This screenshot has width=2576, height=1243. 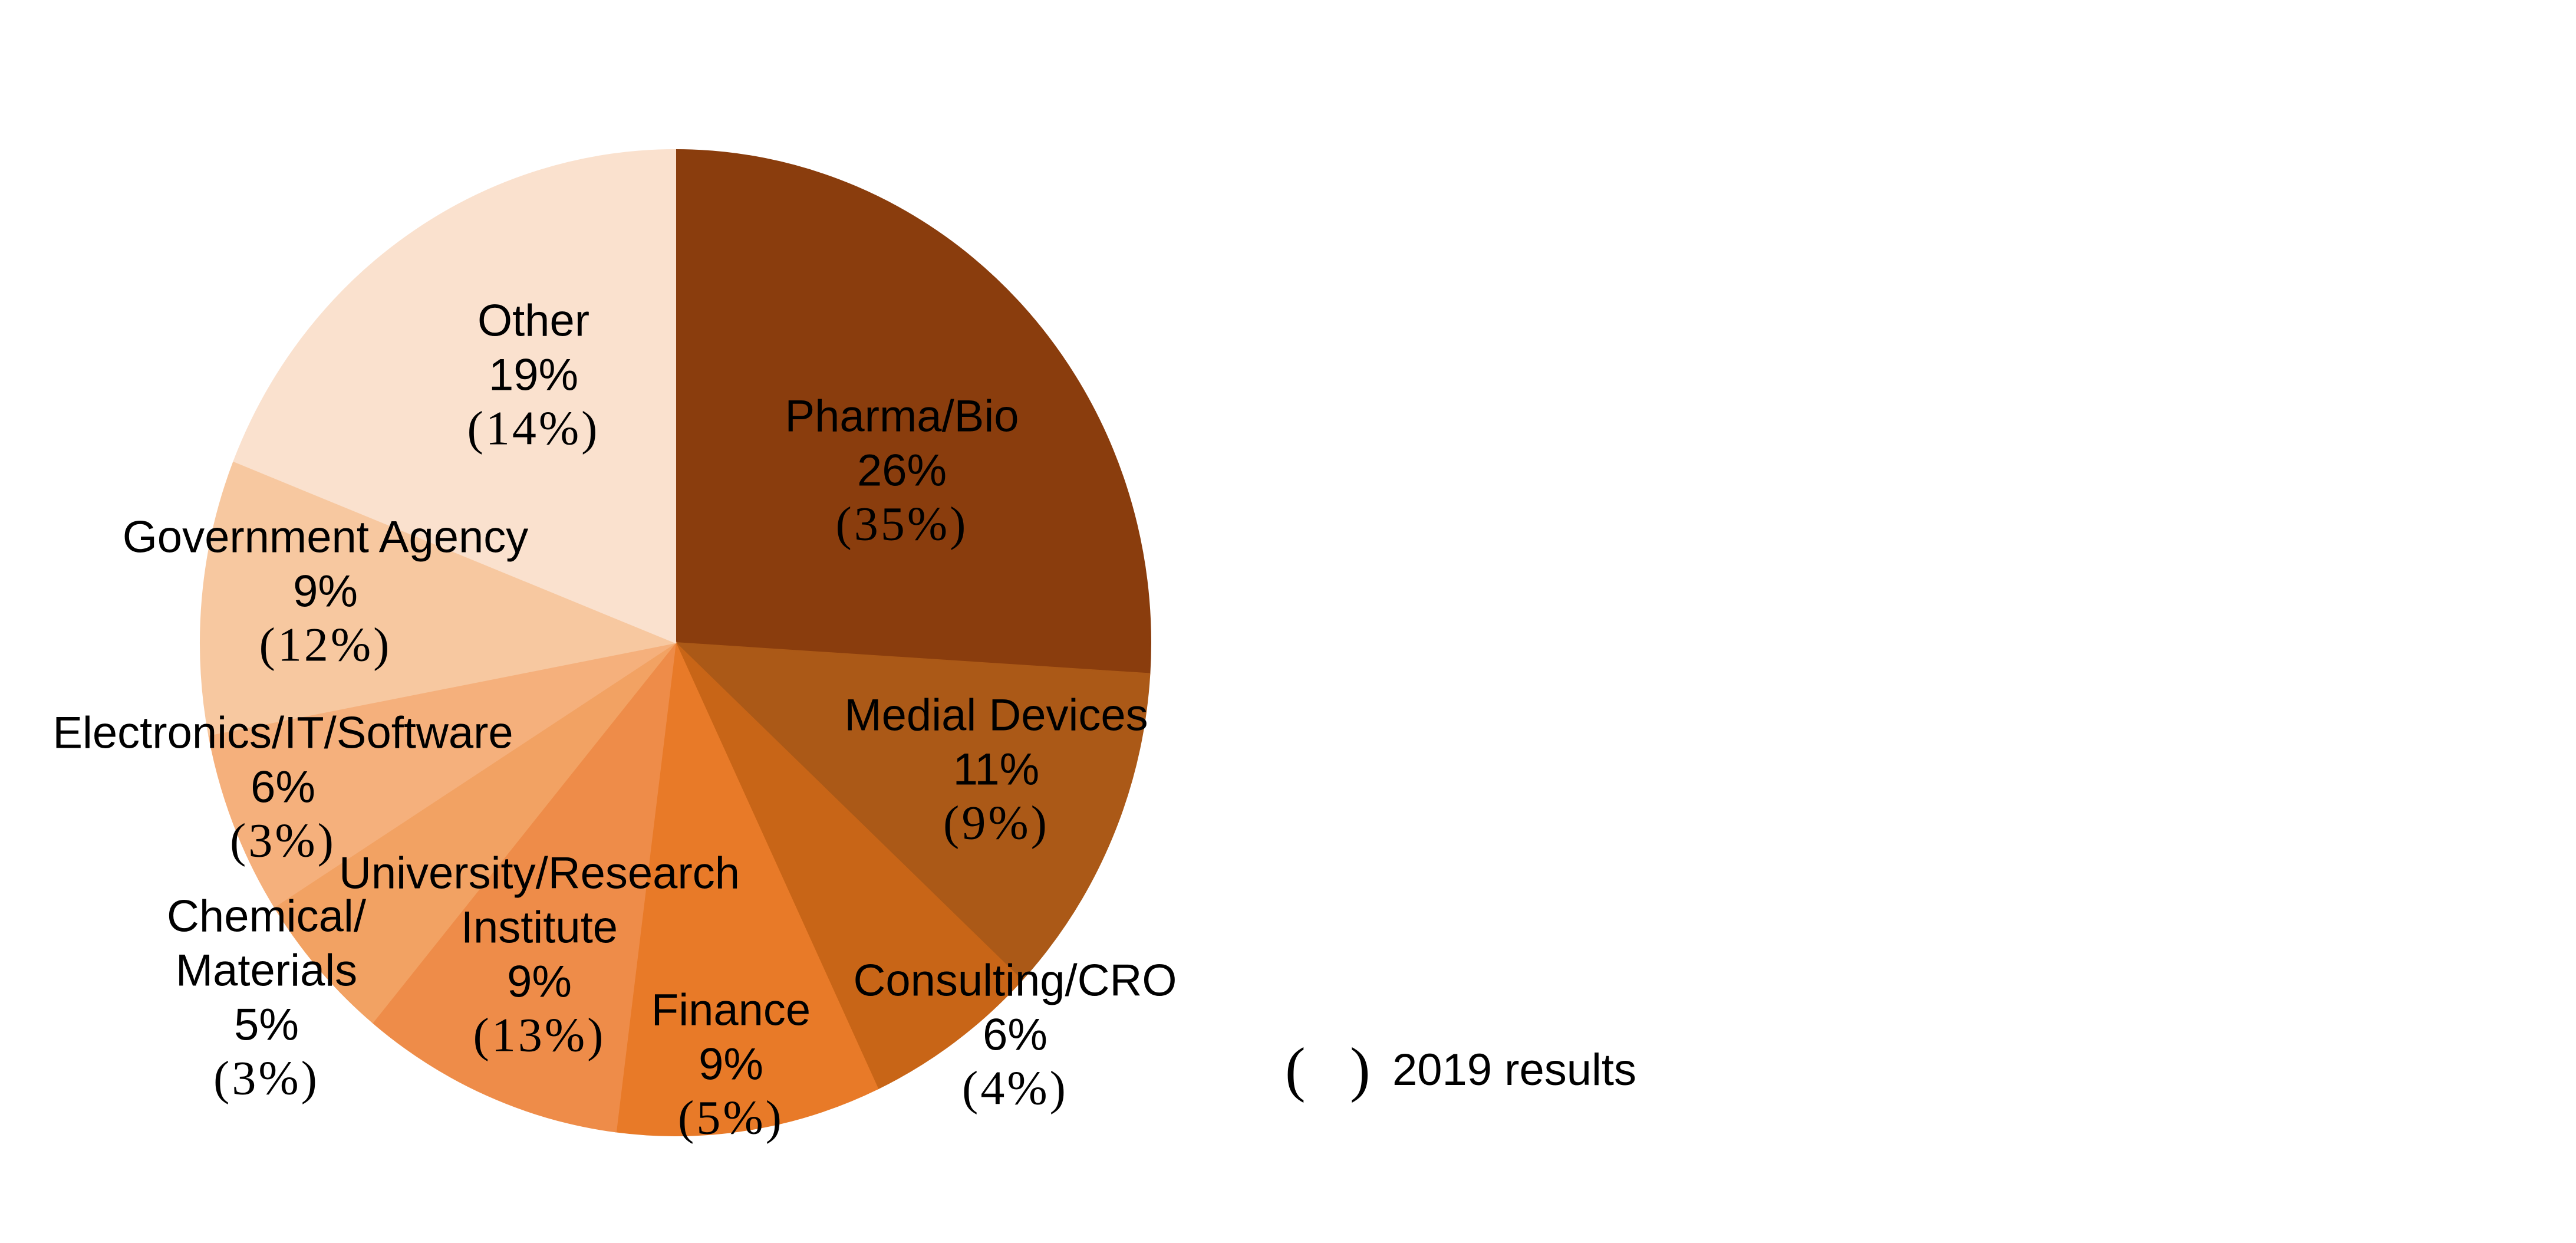 I want to click on pie-slice-pharma-bio, so click(x=913, y=412).